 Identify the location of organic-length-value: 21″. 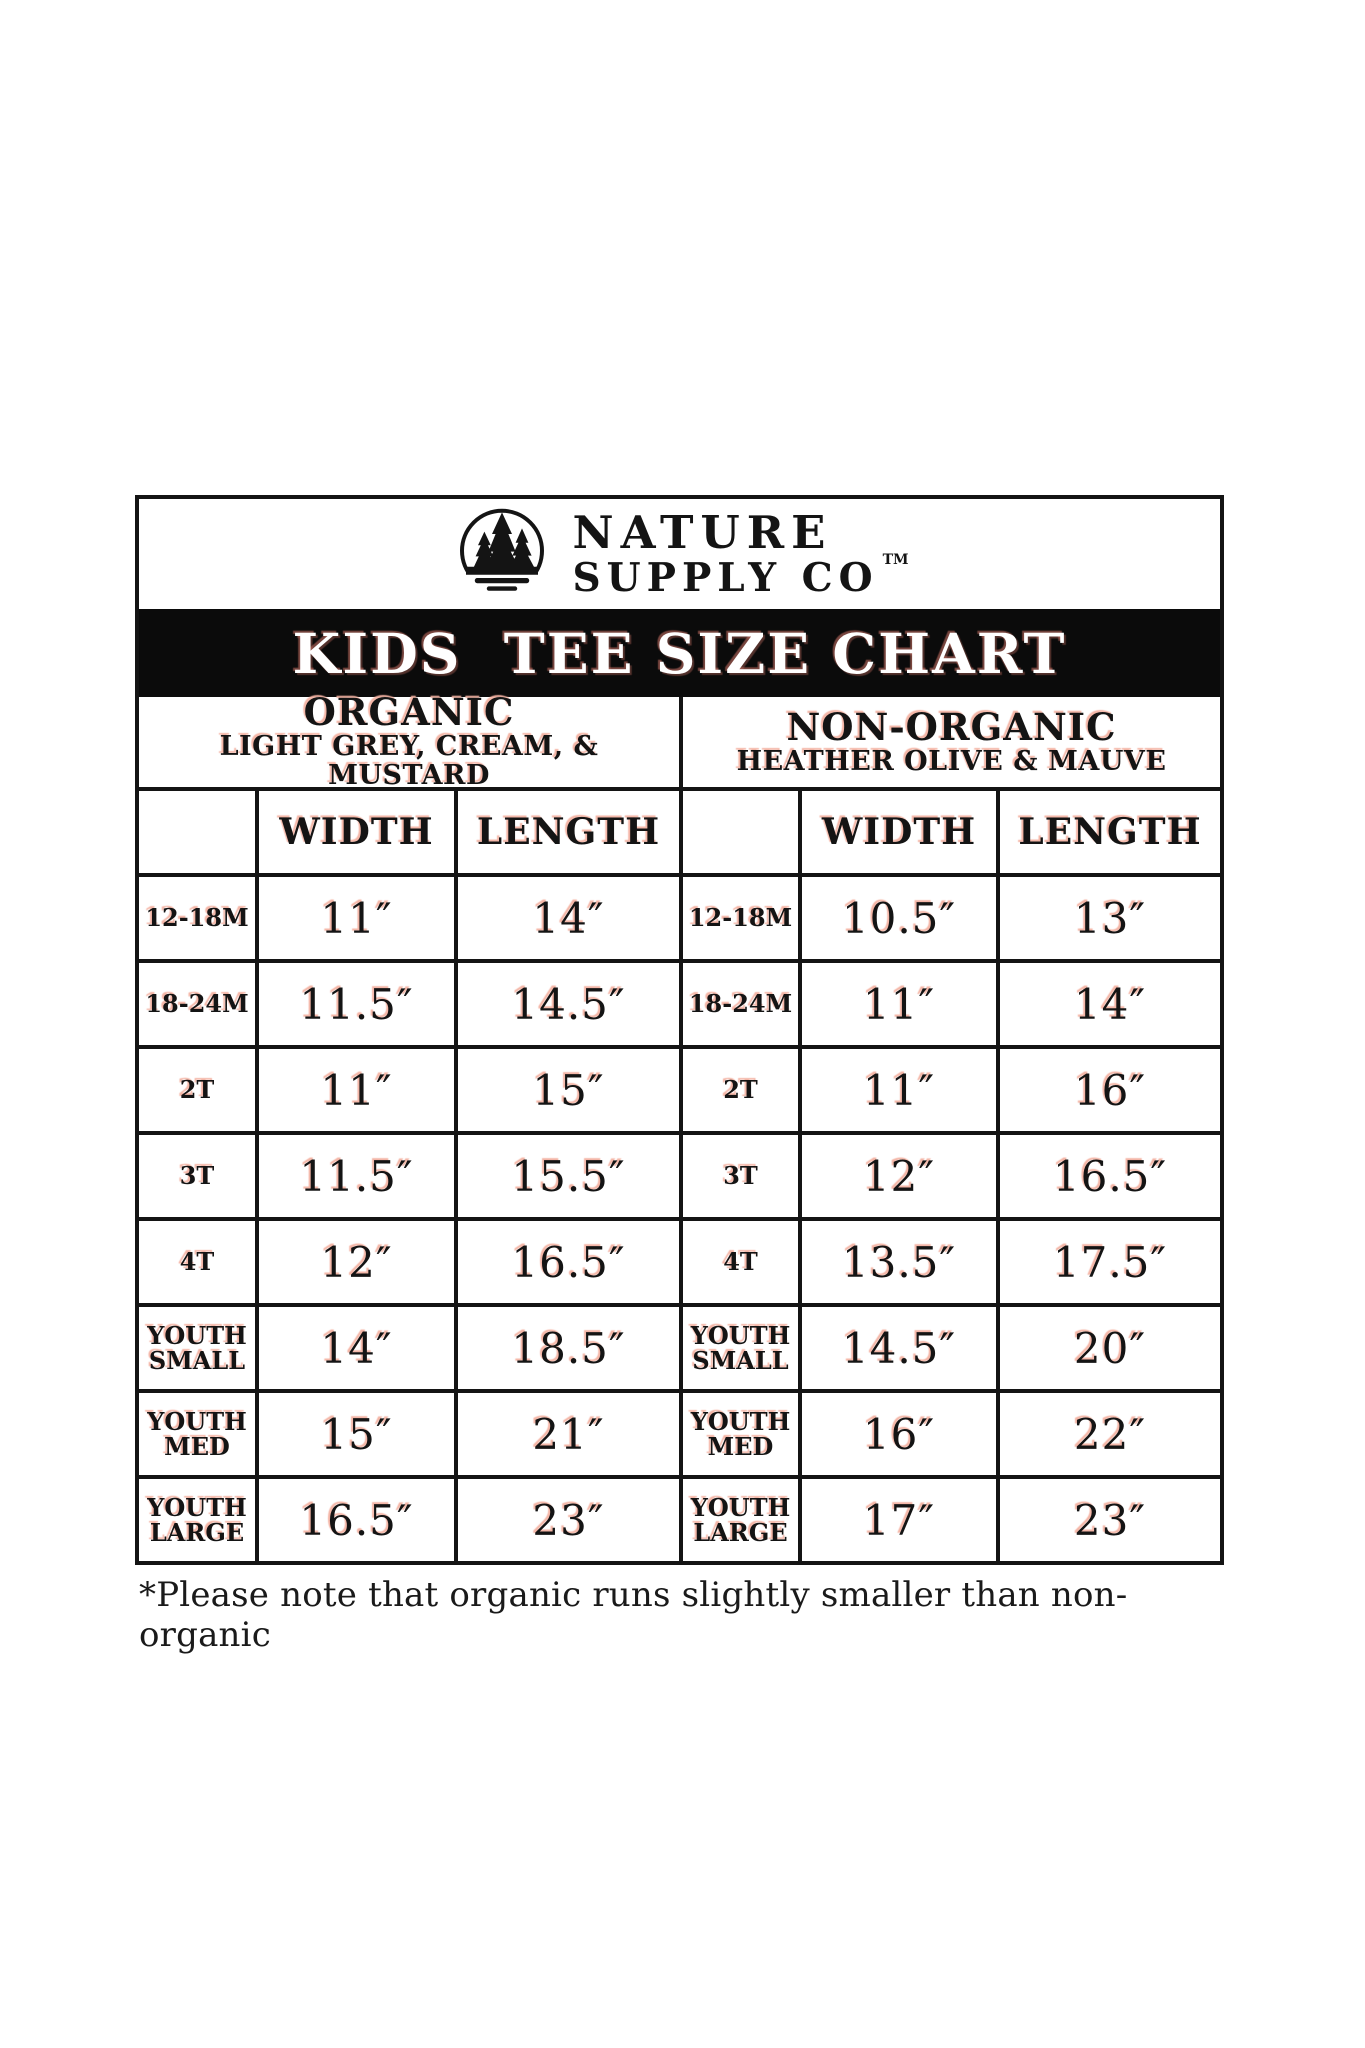
(570, 1432).